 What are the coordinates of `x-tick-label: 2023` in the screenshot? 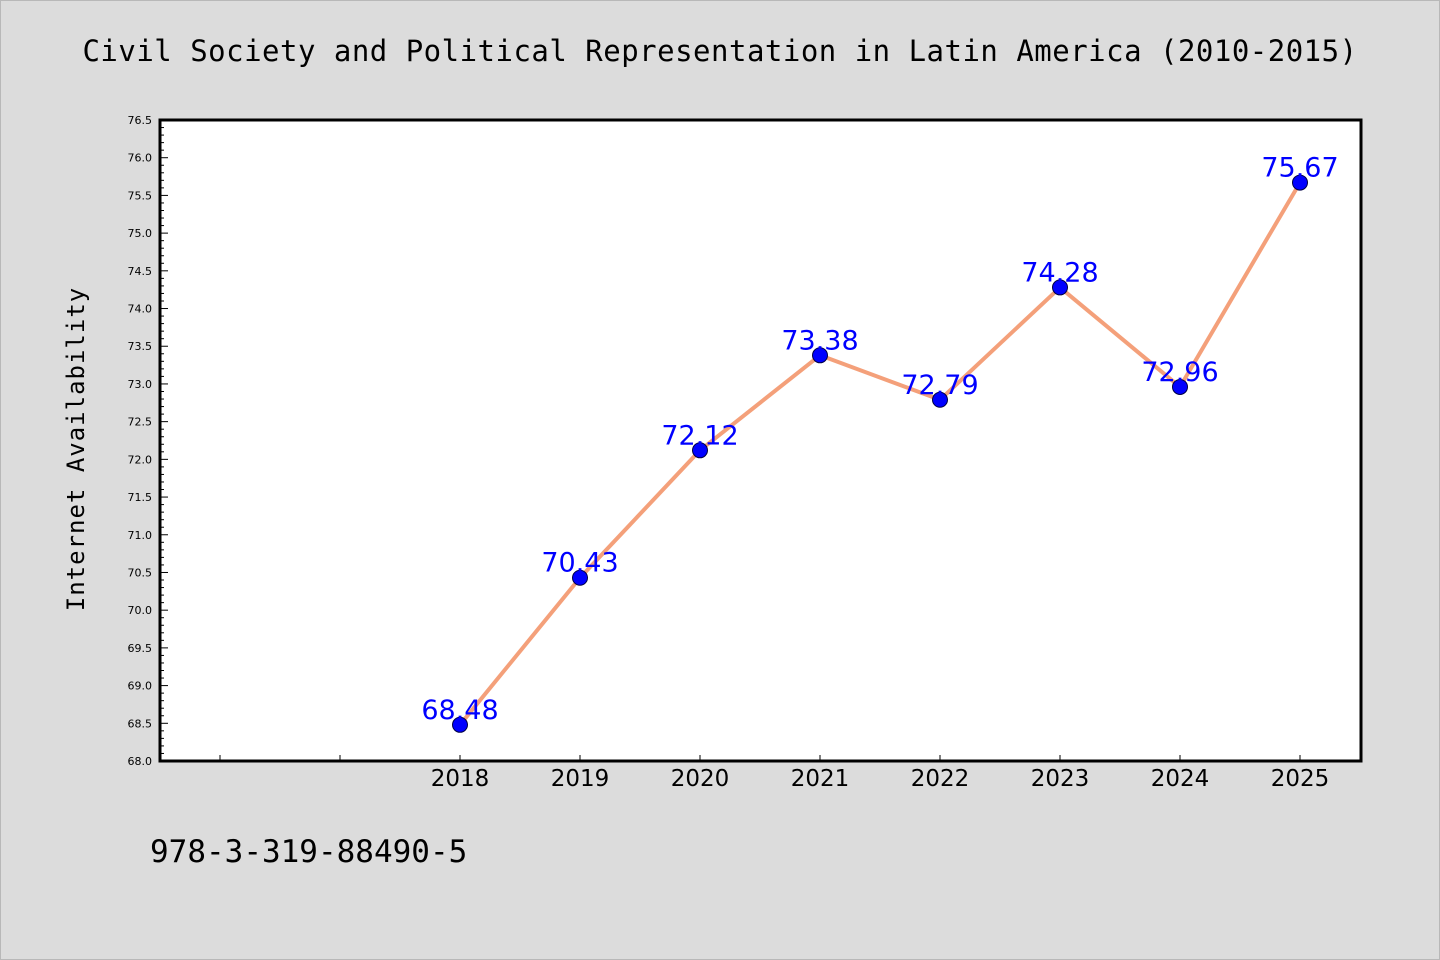 It's located at (1060, 779).